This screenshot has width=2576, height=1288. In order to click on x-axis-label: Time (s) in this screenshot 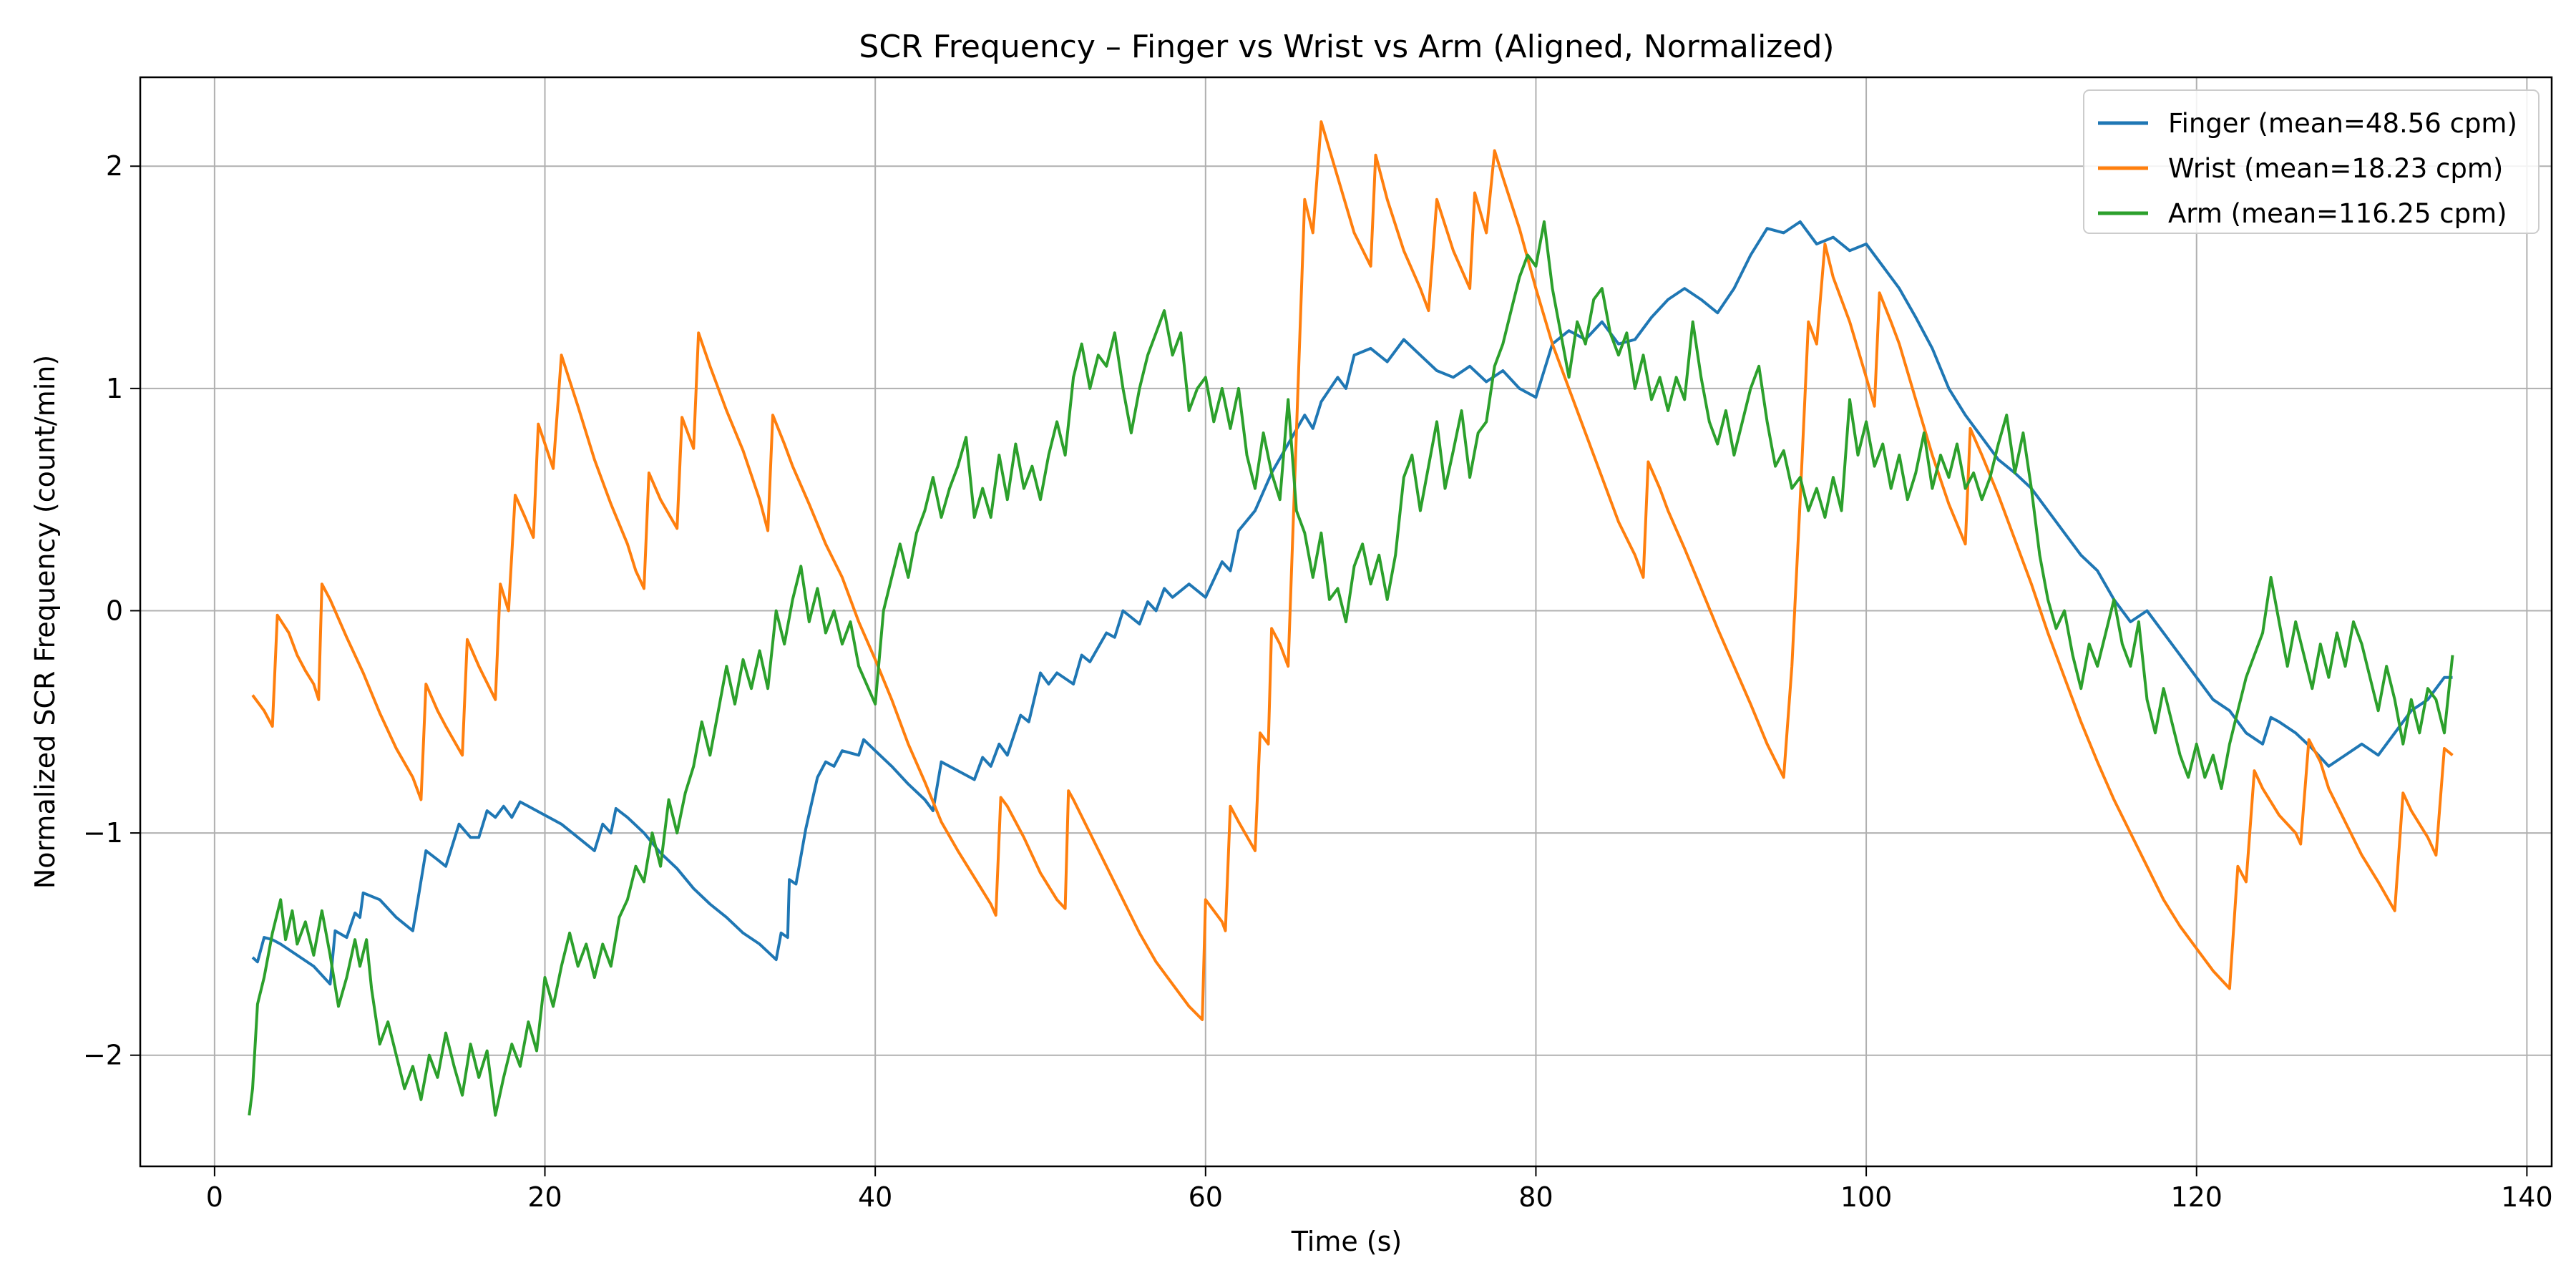, I will do `click(1346, 1241)`.